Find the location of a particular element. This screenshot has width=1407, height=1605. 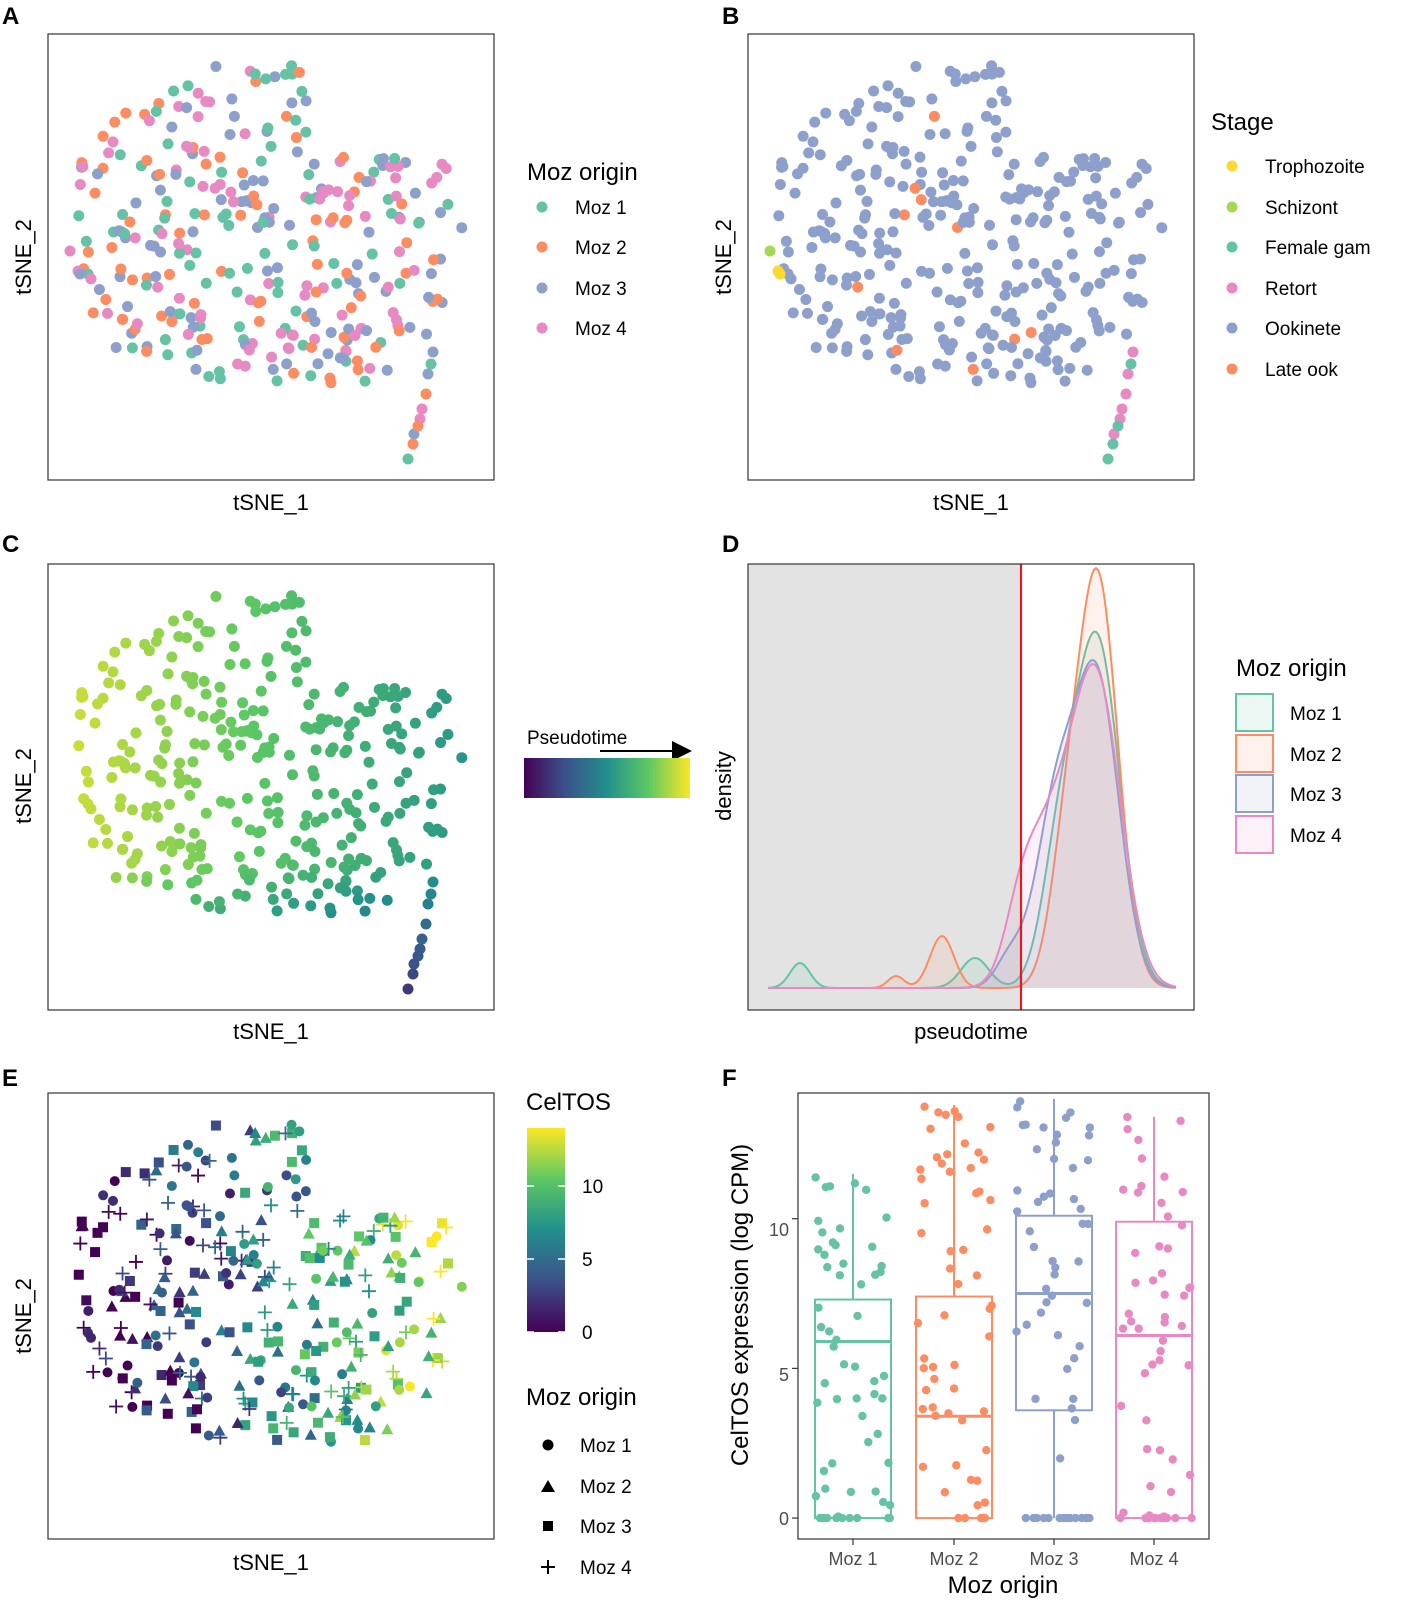

legend-b-label-3: Female gam is located at coordinates (1318, 248).